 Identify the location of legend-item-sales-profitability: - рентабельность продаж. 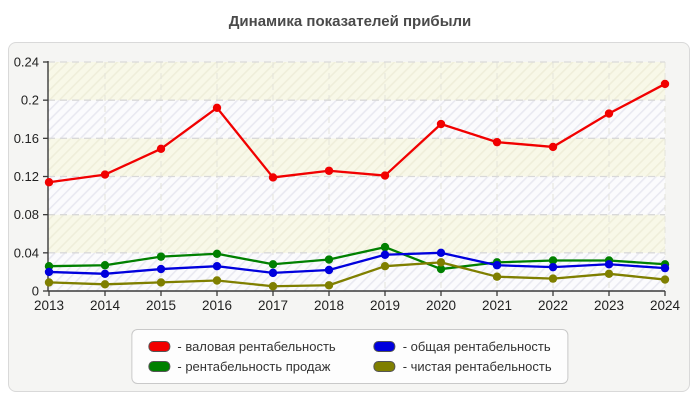
(241, 366).